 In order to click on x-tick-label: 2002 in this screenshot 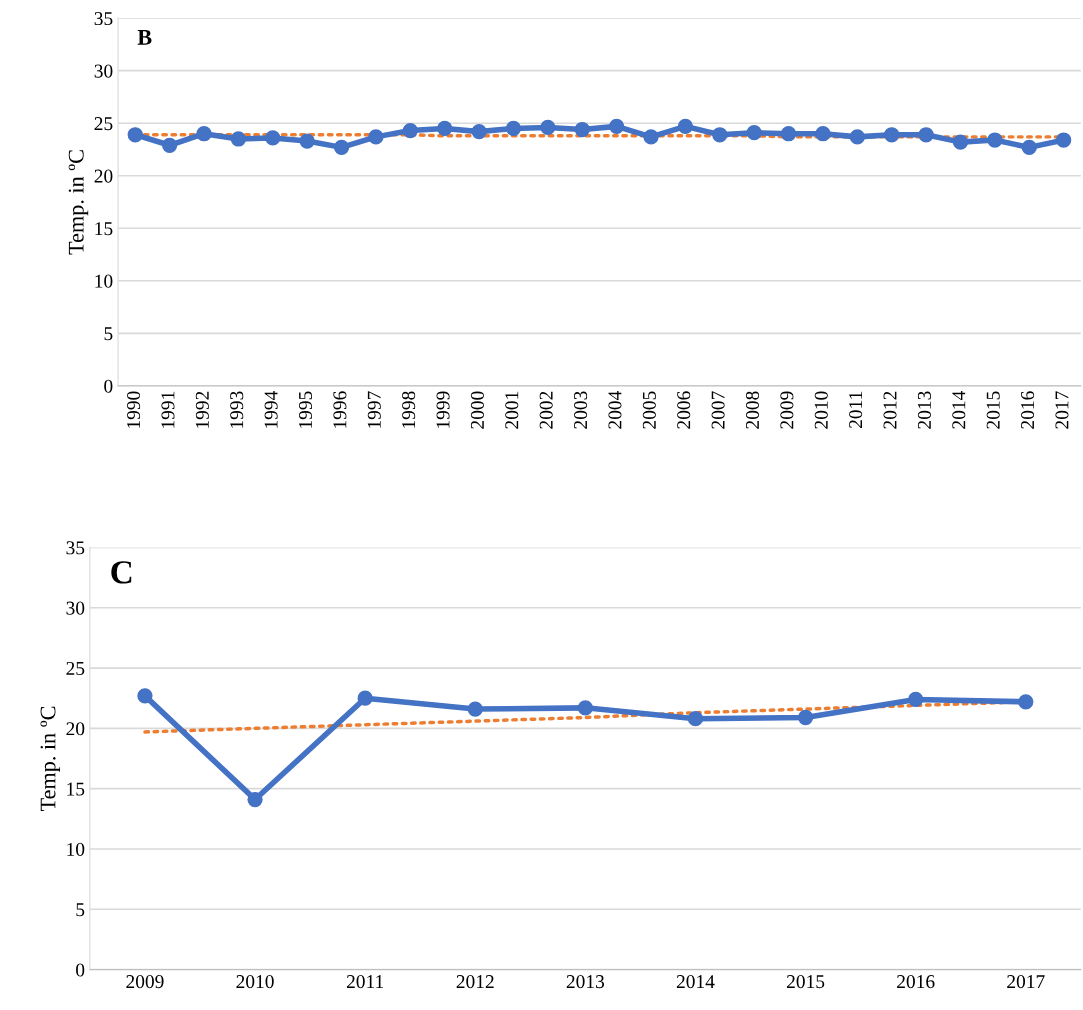, I will do `click(546, 410)`.